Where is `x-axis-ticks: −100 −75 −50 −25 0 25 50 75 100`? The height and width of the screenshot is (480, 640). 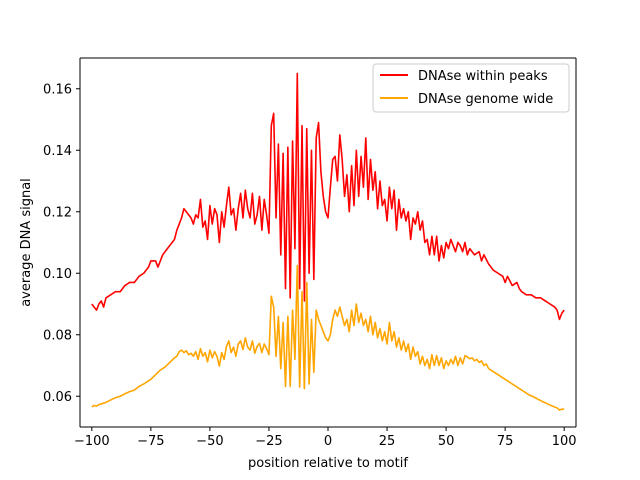
x-axis-ticks: −100 −75 −50 −25 0 25 50 75 100 is located at coordinates (325, 438).